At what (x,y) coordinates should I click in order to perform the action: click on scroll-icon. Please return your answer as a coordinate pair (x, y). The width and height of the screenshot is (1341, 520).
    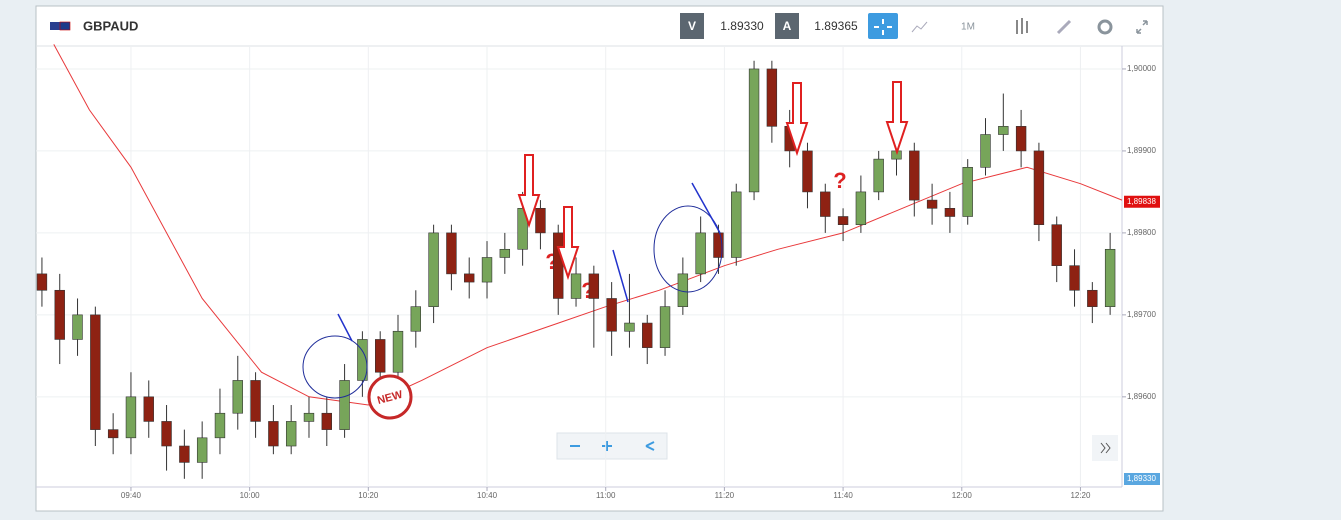
    Looking at the image, I should click on (1105, 448).